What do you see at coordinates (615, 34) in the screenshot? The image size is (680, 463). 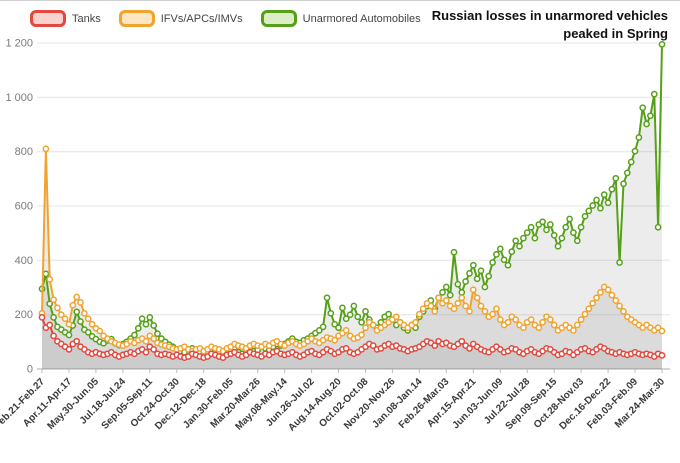 I see `chart-title-line2: peaked in Spring` at bounding box center [615, 34].